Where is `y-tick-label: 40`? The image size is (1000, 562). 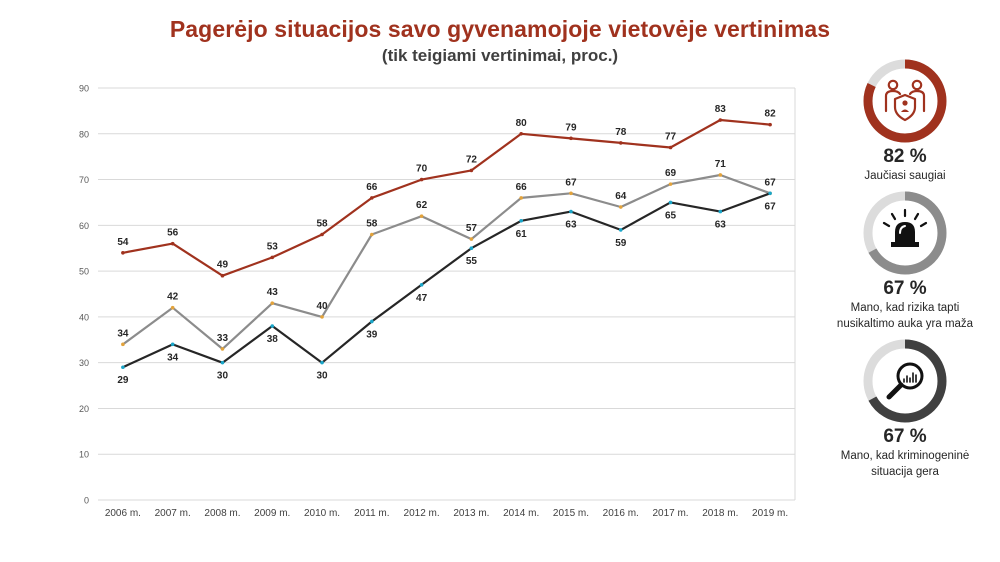
y-tick-label: 40 is located at coordinates (84, 317).